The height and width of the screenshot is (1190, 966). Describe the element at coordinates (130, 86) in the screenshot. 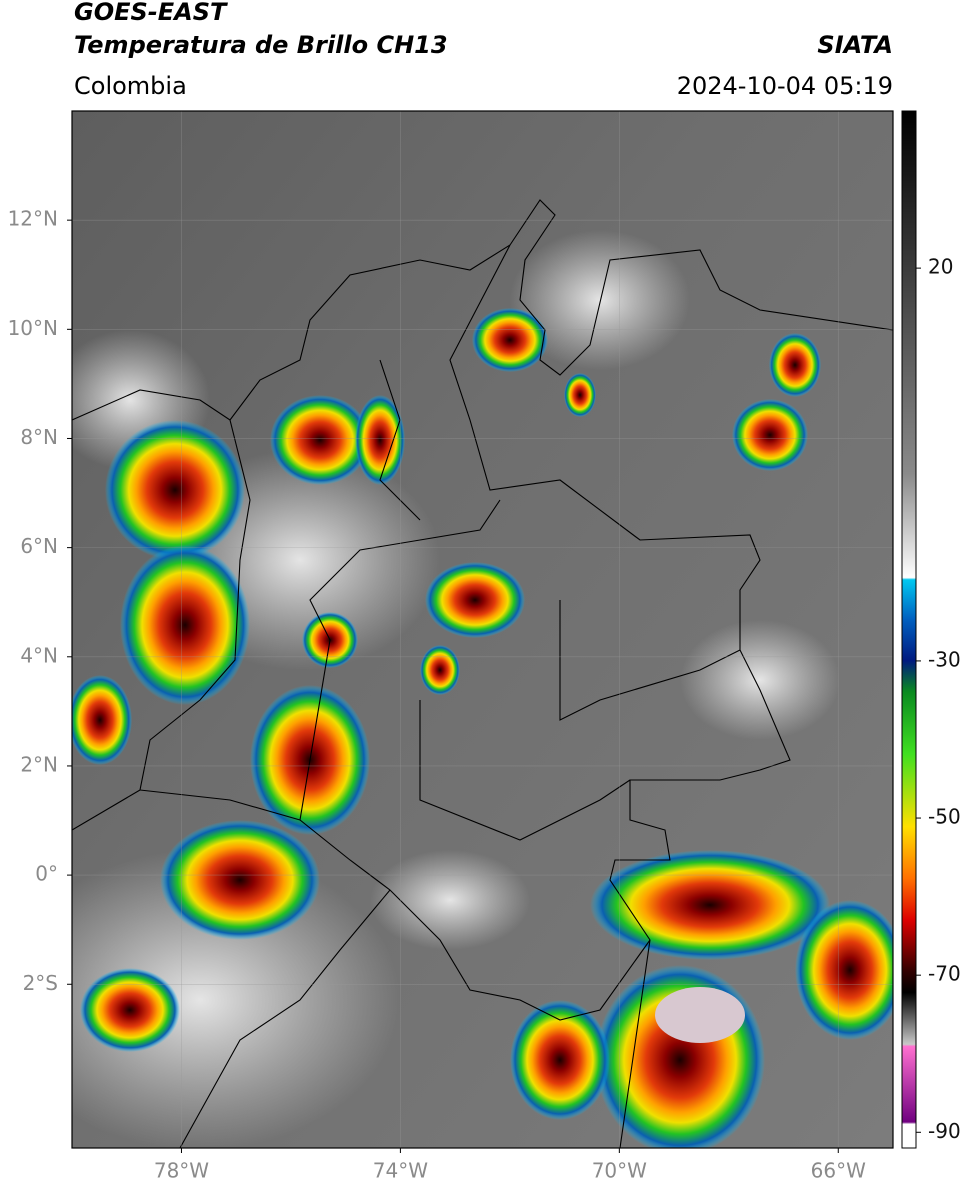

I see `region: Colombia` at that location.